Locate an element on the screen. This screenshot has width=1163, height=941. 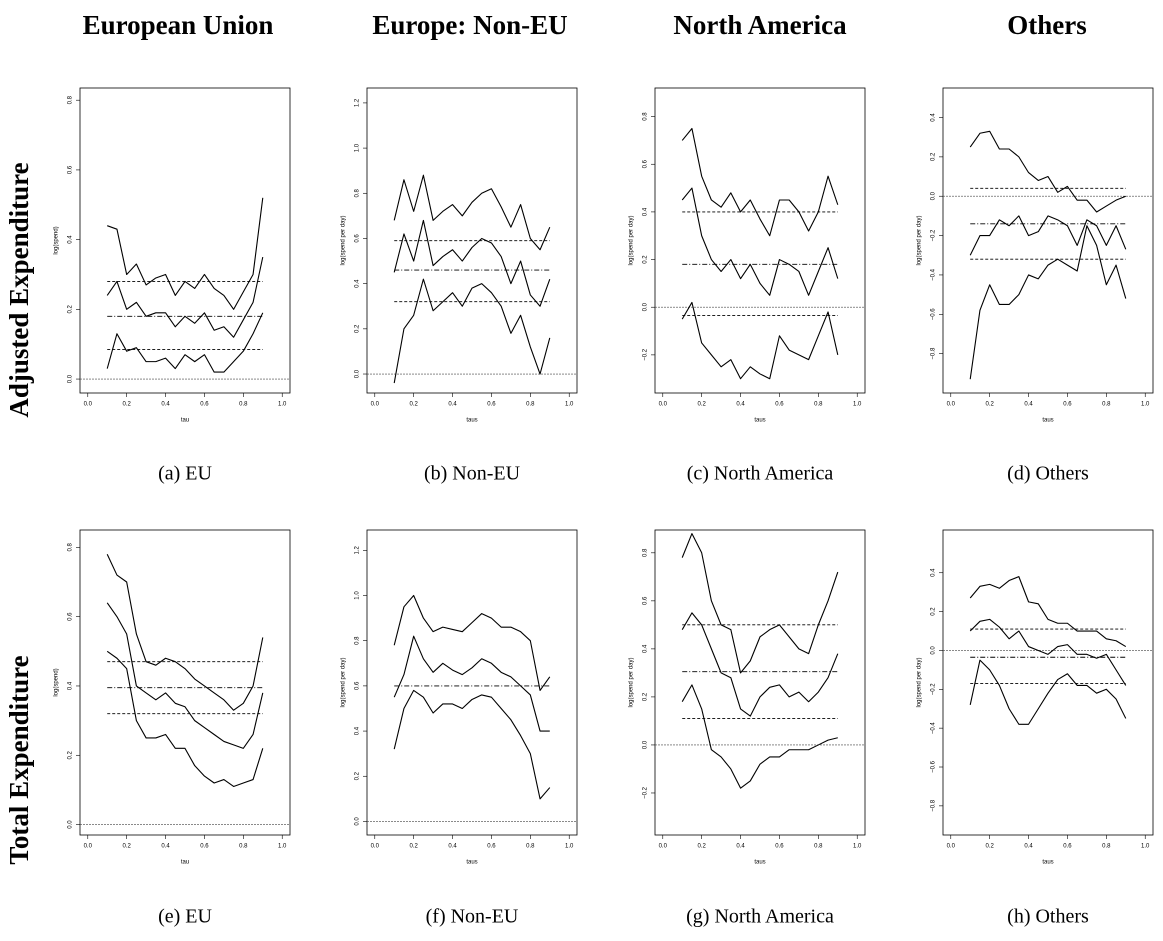
caption: (c) North America is located at coordinates (760, 474).